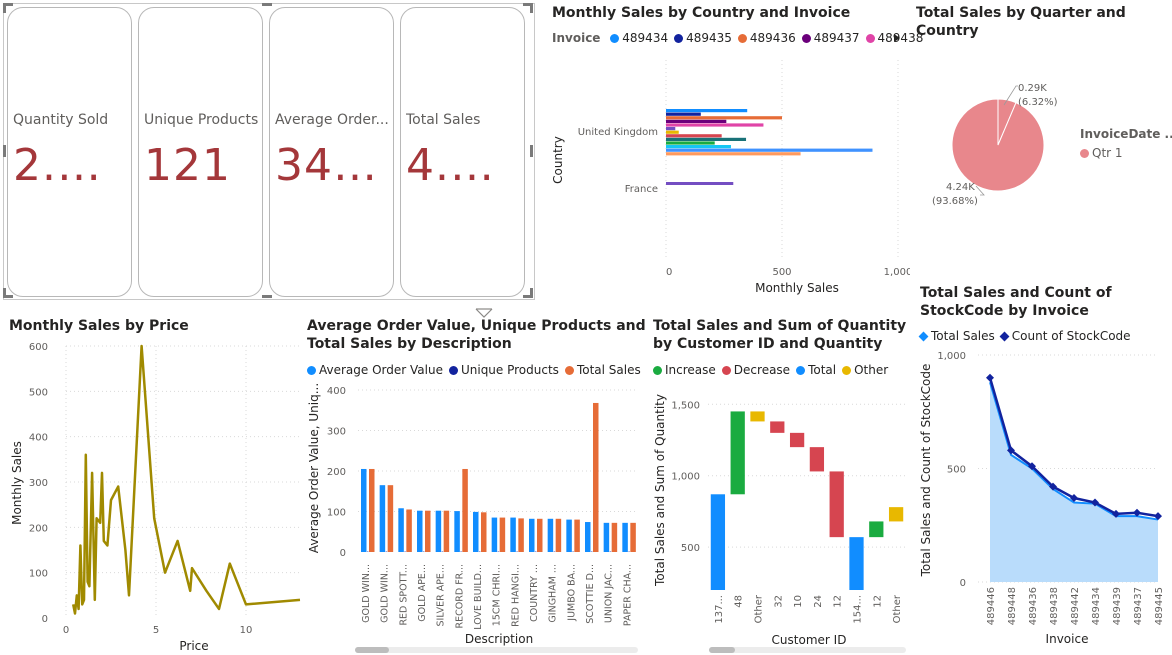 The height and width of the screenshot is (655, 1172). I want to click on resize-handle-top-left, so click(8, 4).